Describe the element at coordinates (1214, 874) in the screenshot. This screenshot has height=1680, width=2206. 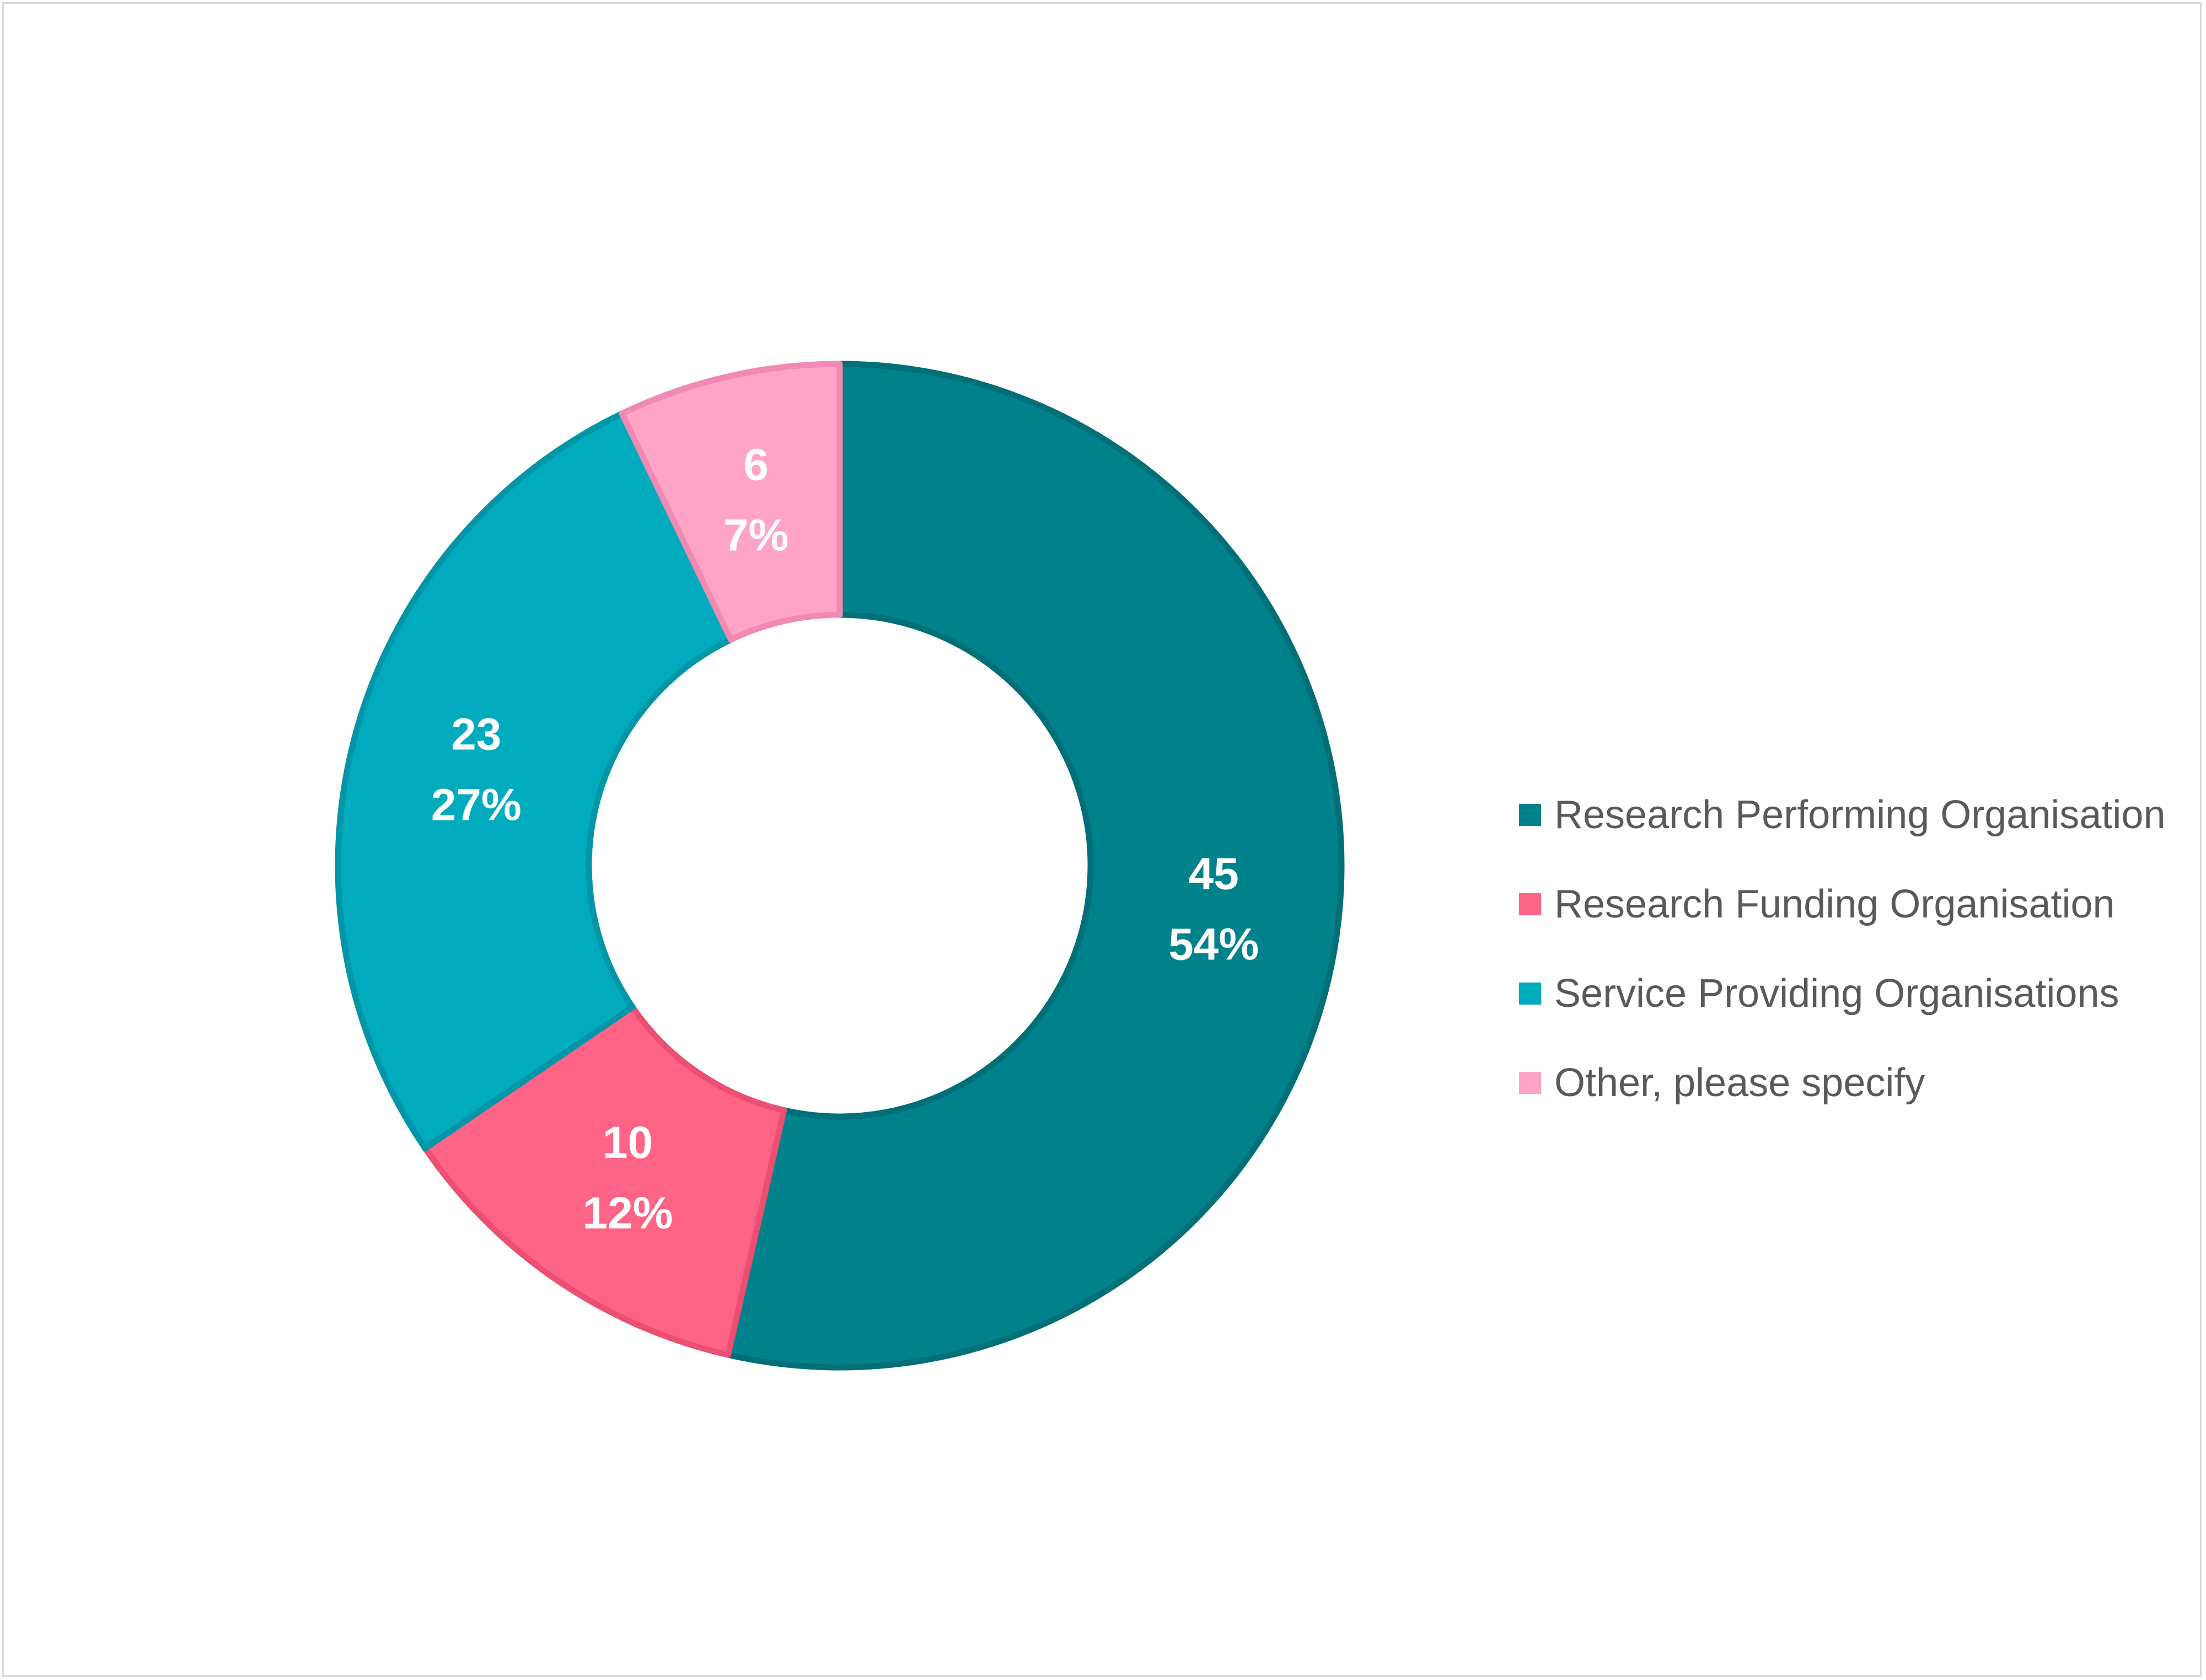
I see `data-label-value: 45` at that location.